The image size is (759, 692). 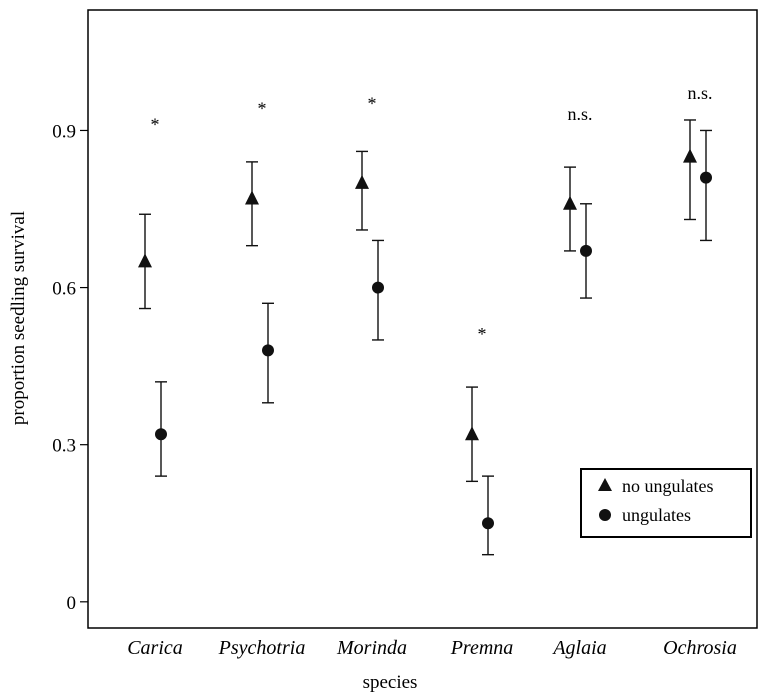 What do you see at coordinates (64, 131) in the screenshot?
I see `y-tick-label: 0.9` at bounding box center [64, 131].